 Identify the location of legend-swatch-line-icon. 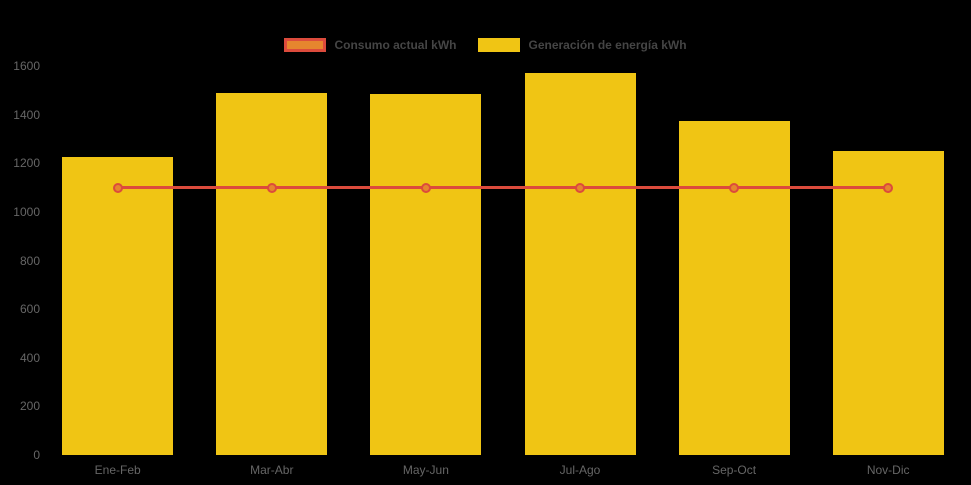
(305, 45).